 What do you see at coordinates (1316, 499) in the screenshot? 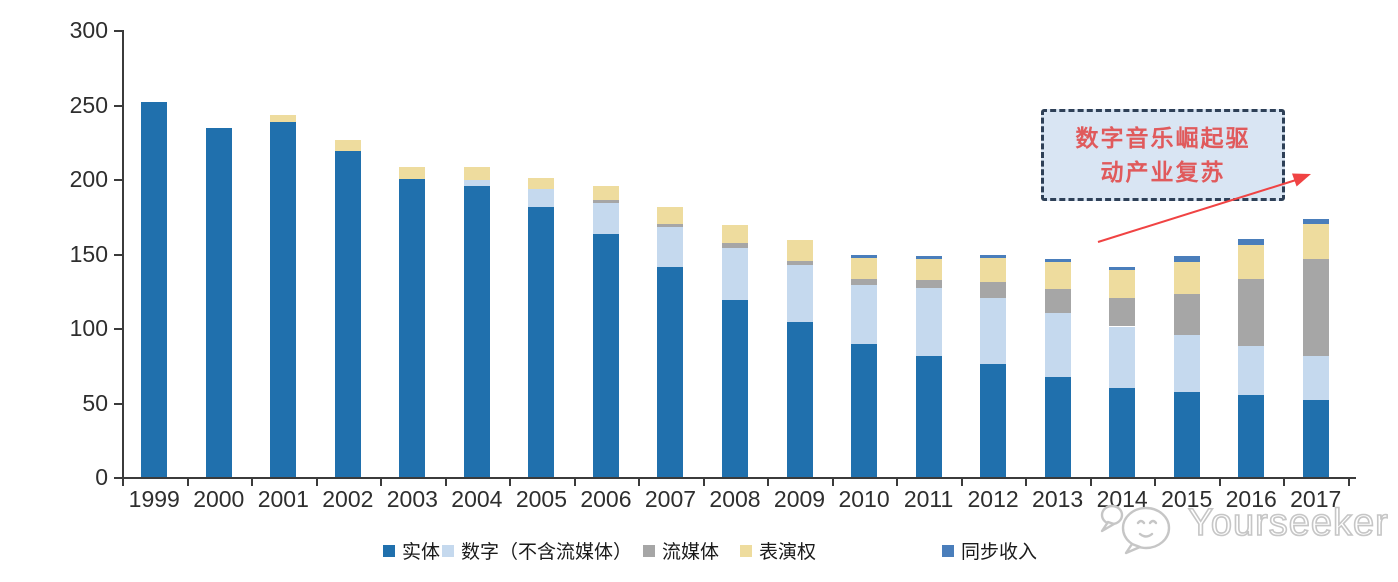
I see `x-tick-label: 2017` at bounding box center [1316, 499].